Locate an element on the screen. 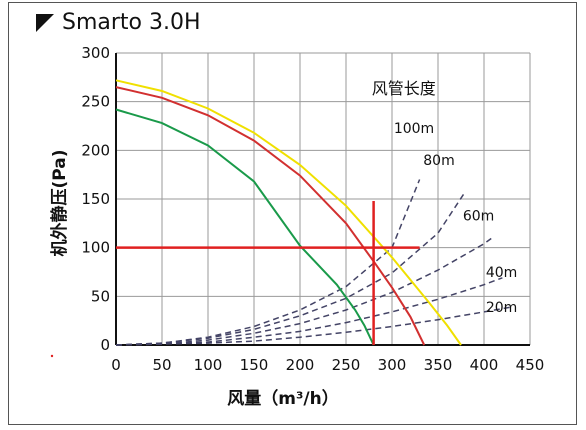  curve-labels: 100m 80m 60m 40m 20m is located at coordinates (455, 218).